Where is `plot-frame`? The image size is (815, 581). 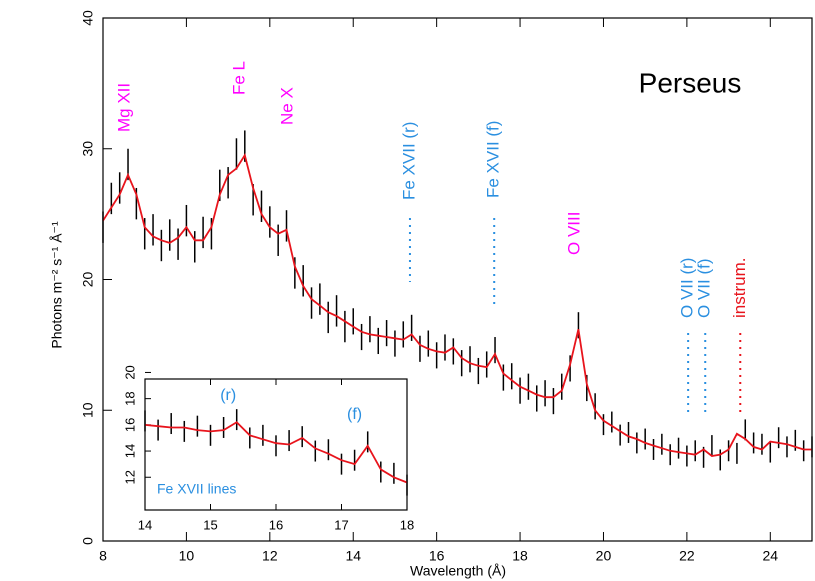
plot-frame is located at coordinates (276, 444).